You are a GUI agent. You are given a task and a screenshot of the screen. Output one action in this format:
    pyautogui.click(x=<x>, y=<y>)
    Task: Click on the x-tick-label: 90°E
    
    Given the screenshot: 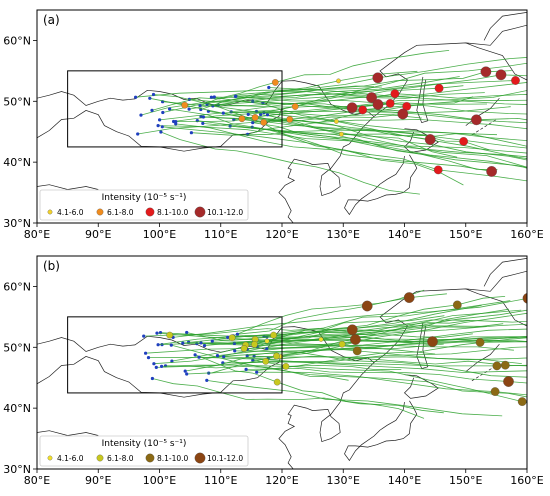 What is the action you would take?
    pyautogui.click(x=98, y=234)
    